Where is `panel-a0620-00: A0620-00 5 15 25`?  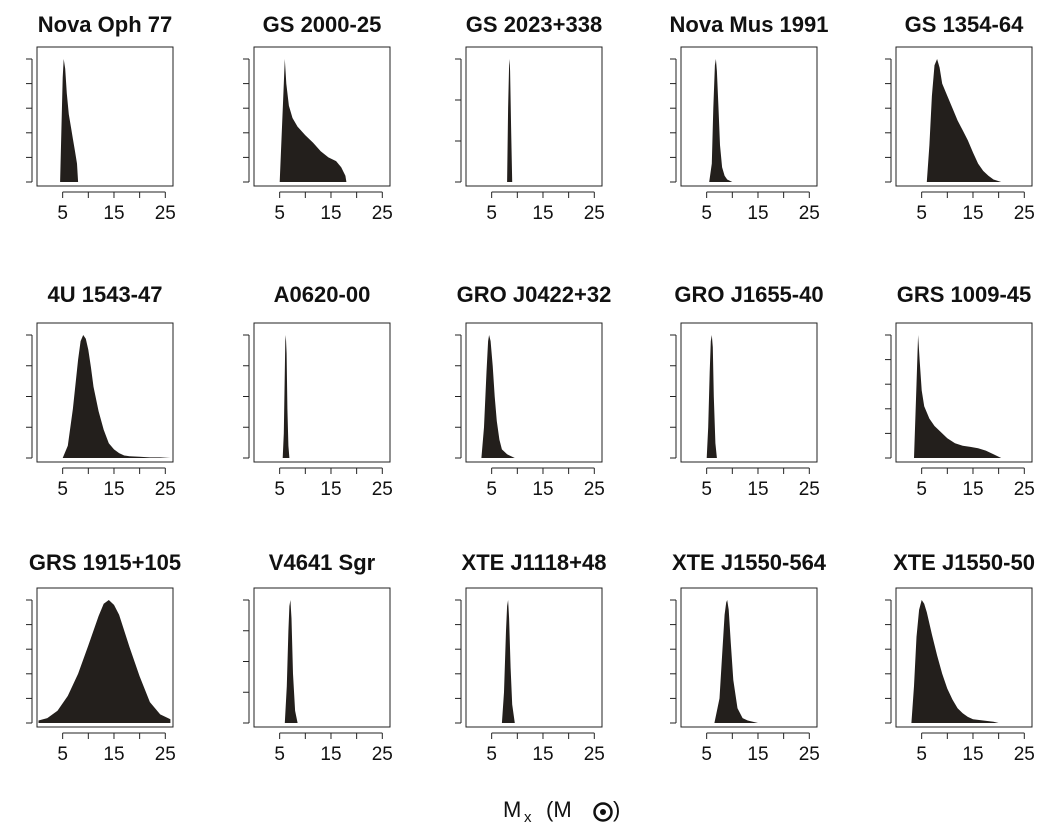 panel-a0620-00: A0620-00 5 15 25 is located at coordinates (318, 391).